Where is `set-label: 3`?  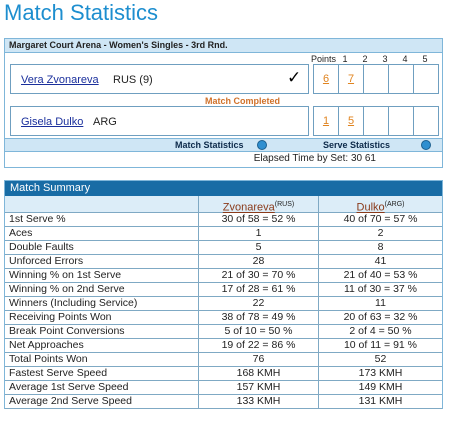
set-label: 3 is located at coordinates (385, 59).